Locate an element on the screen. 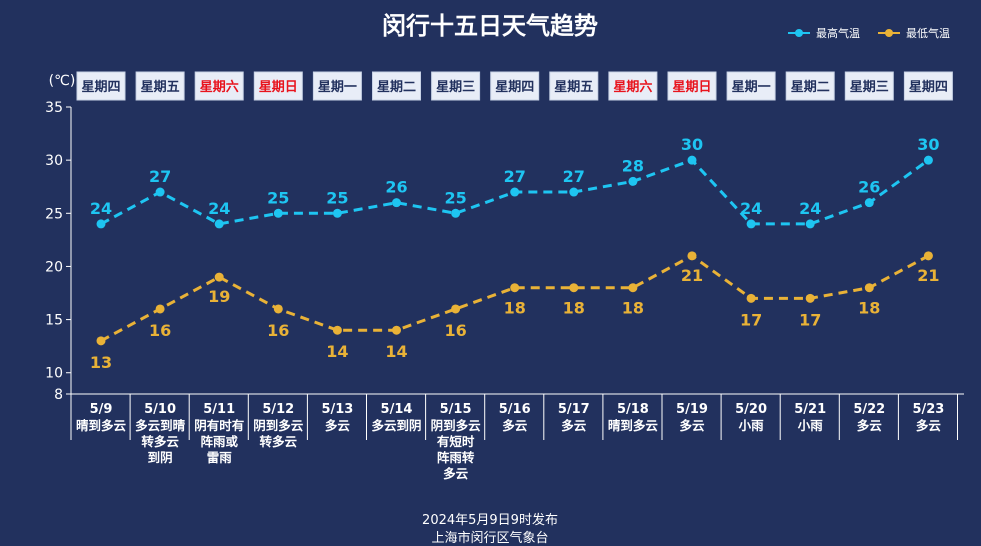  weekday-box: 星期五 is located at coordinates (160, 86).